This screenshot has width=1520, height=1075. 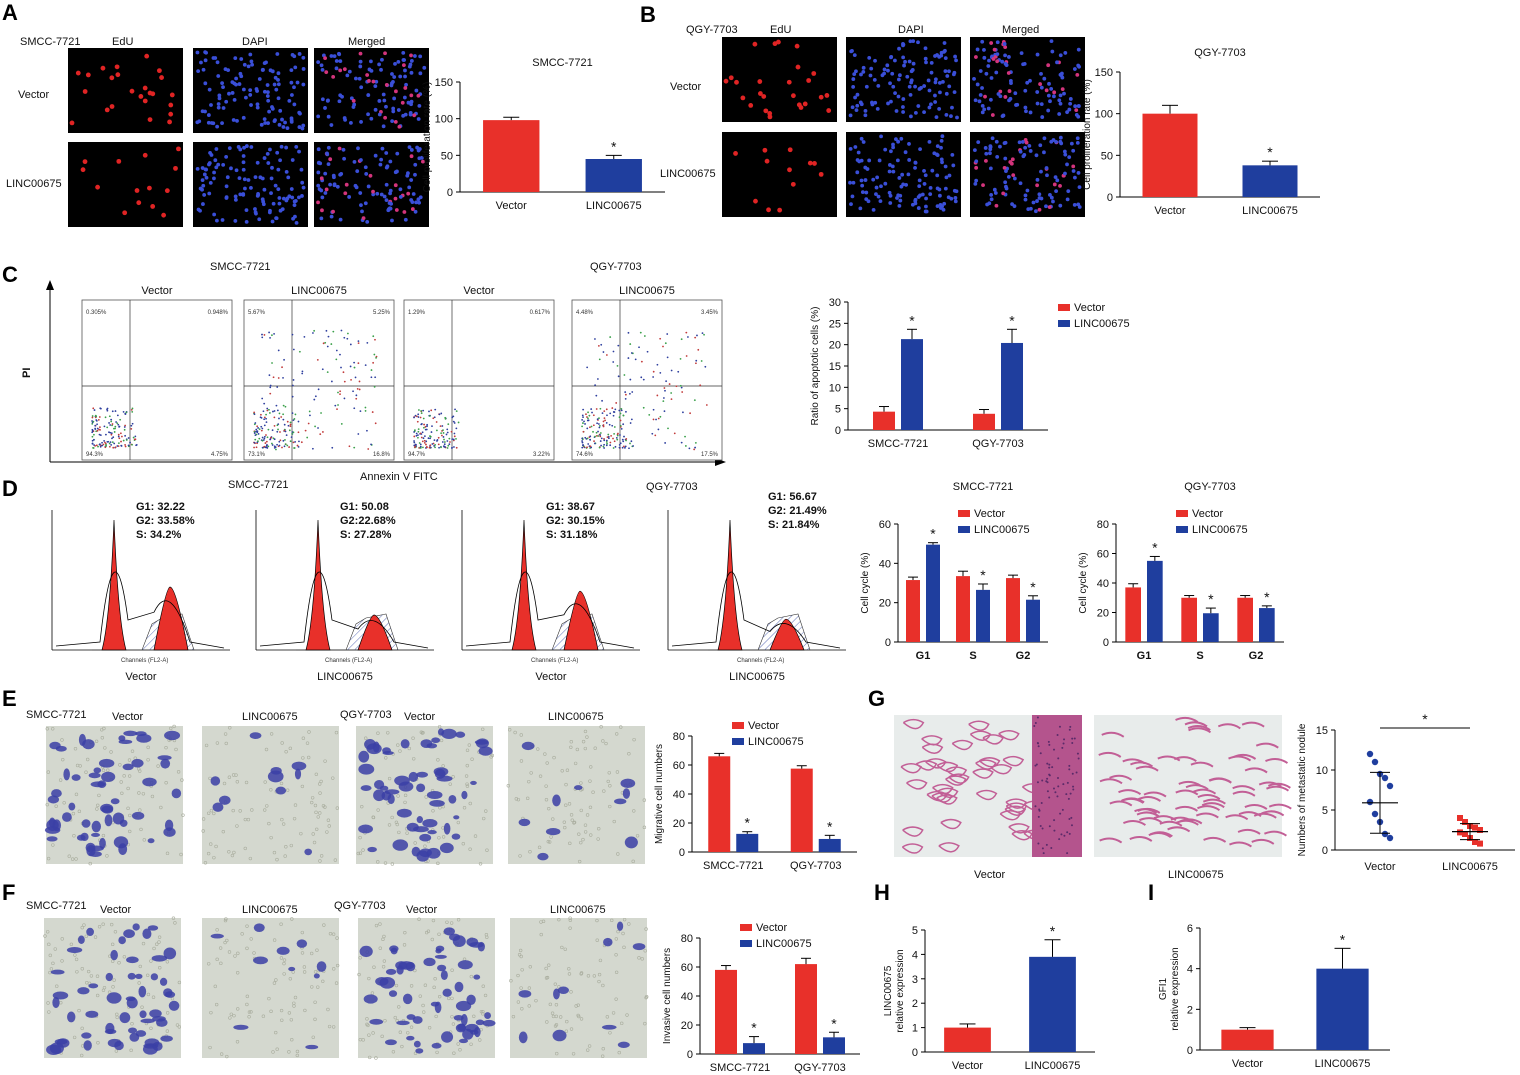 What do you see at coordinates (1104, 73) in the screenshot?
I see `chart-y-tick-label: 150` at bounding box center [1104, 73].